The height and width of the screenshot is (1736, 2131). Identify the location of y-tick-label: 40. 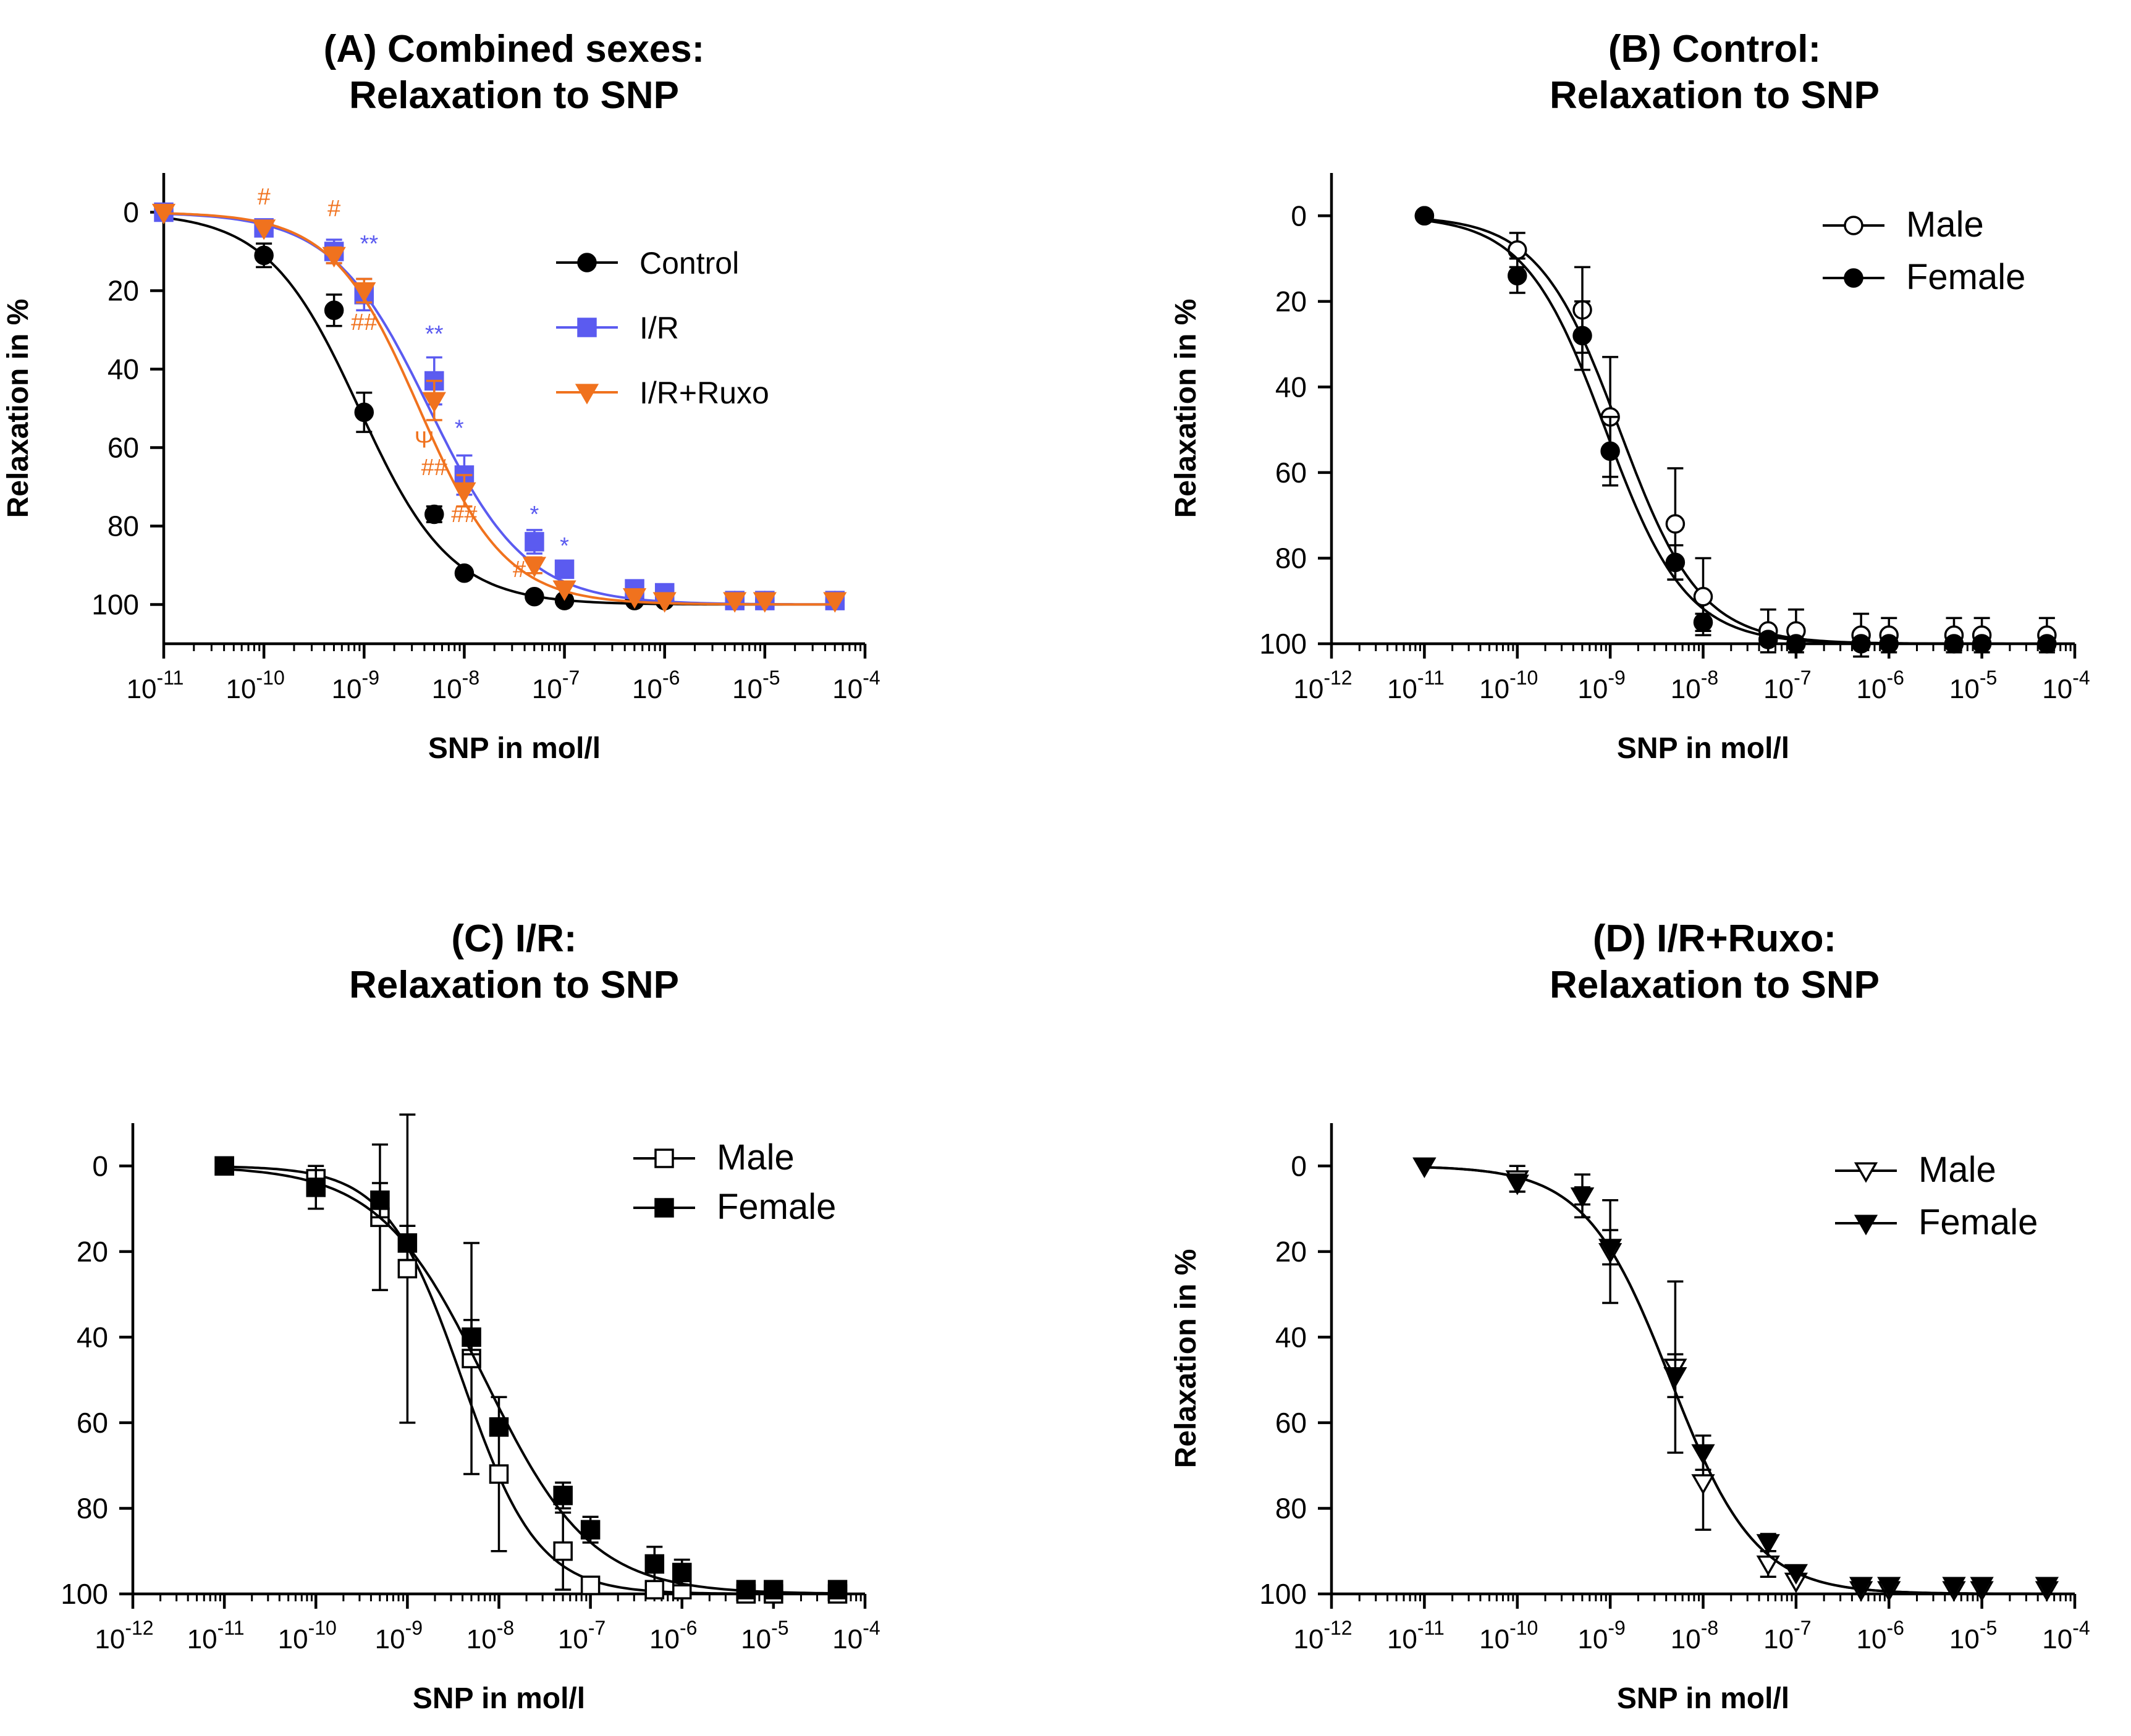
(92, 1337).